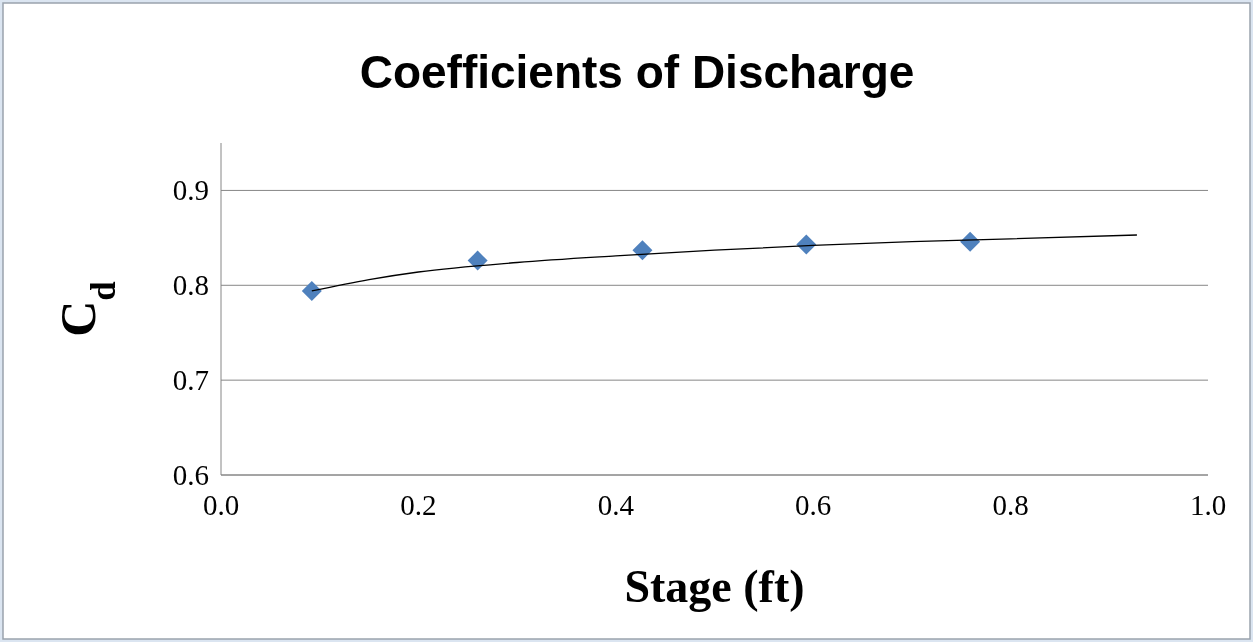  What do you see at coordinates (190, 190) in the screenshot?
I see `y-tick-label: 0.9` at bounding box center [190, 190].